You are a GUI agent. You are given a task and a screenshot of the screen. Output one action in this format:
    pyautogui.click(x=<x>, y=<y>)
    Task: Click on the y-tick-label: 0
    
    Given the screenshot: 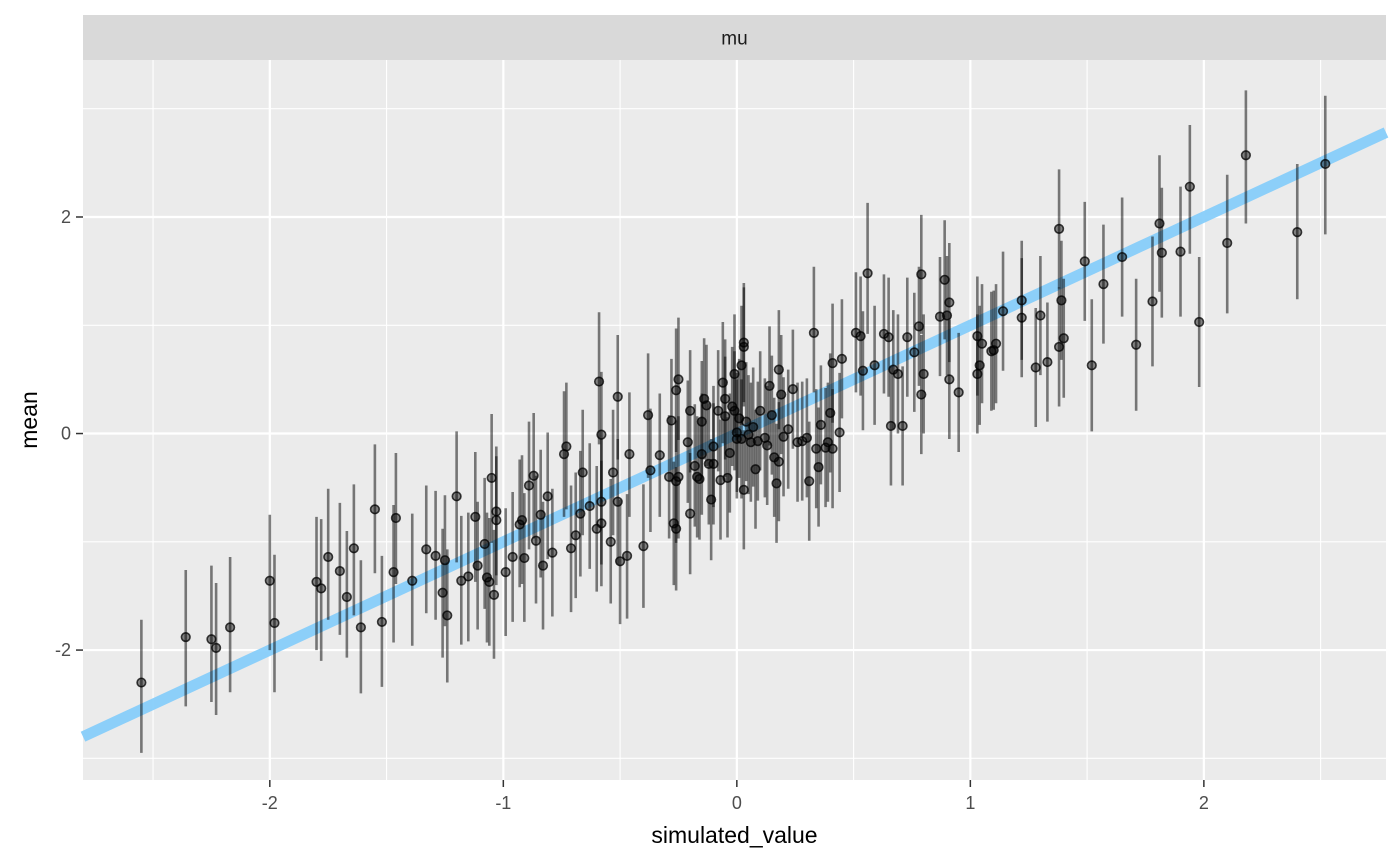 What is the action you would take?
    pyautogui.click(x=66, y=434)
    